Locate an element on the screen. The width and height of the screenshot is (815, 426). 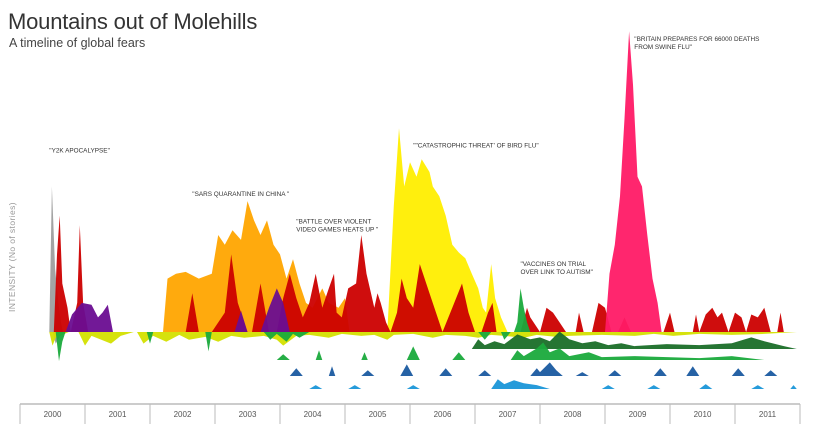
annotation-label: "SARS QUARANTINE IN CHINA " is located at coordinates (240, 194).